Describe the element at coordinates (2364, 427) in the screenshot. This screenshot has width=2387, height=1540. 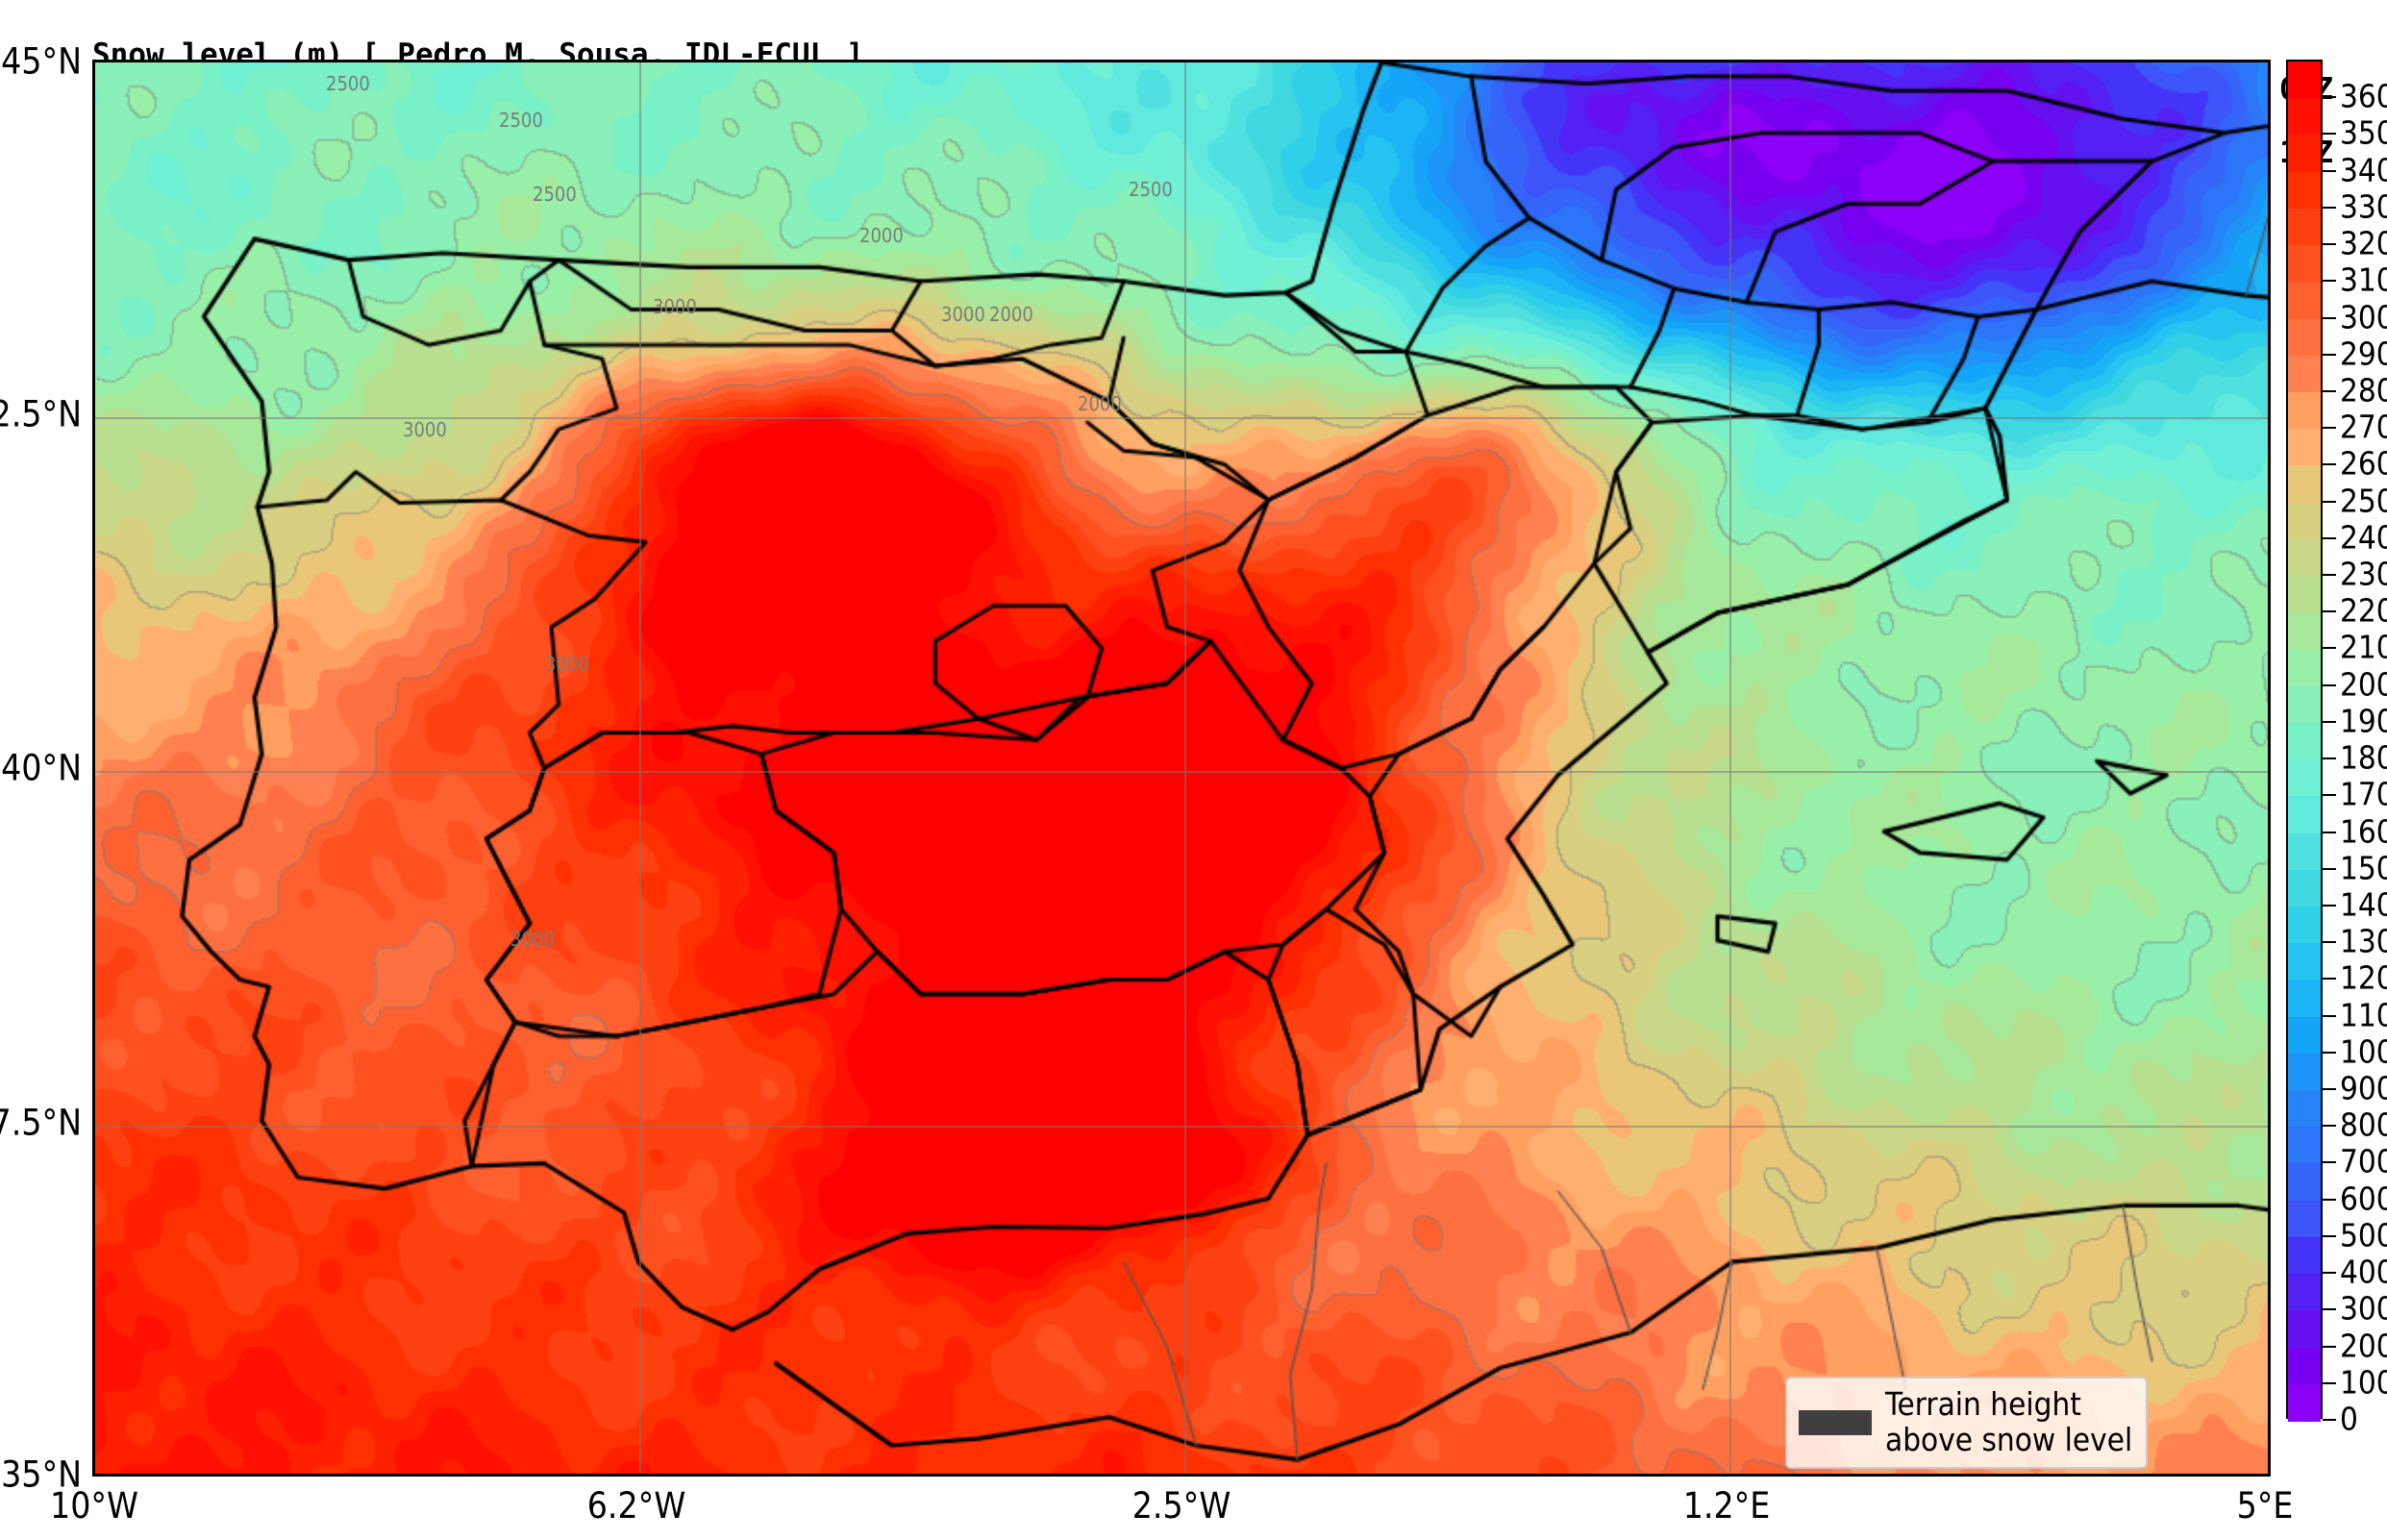
I see `colorbar-tick-label: 2700` at that location.